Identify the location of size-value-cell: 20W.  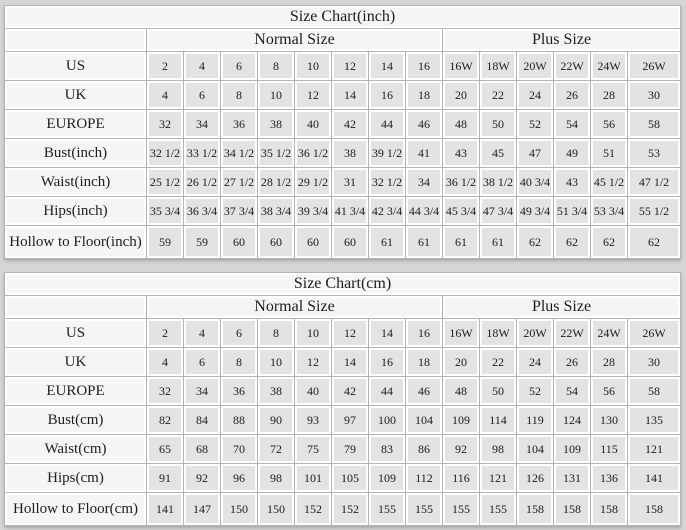
(535, 66).